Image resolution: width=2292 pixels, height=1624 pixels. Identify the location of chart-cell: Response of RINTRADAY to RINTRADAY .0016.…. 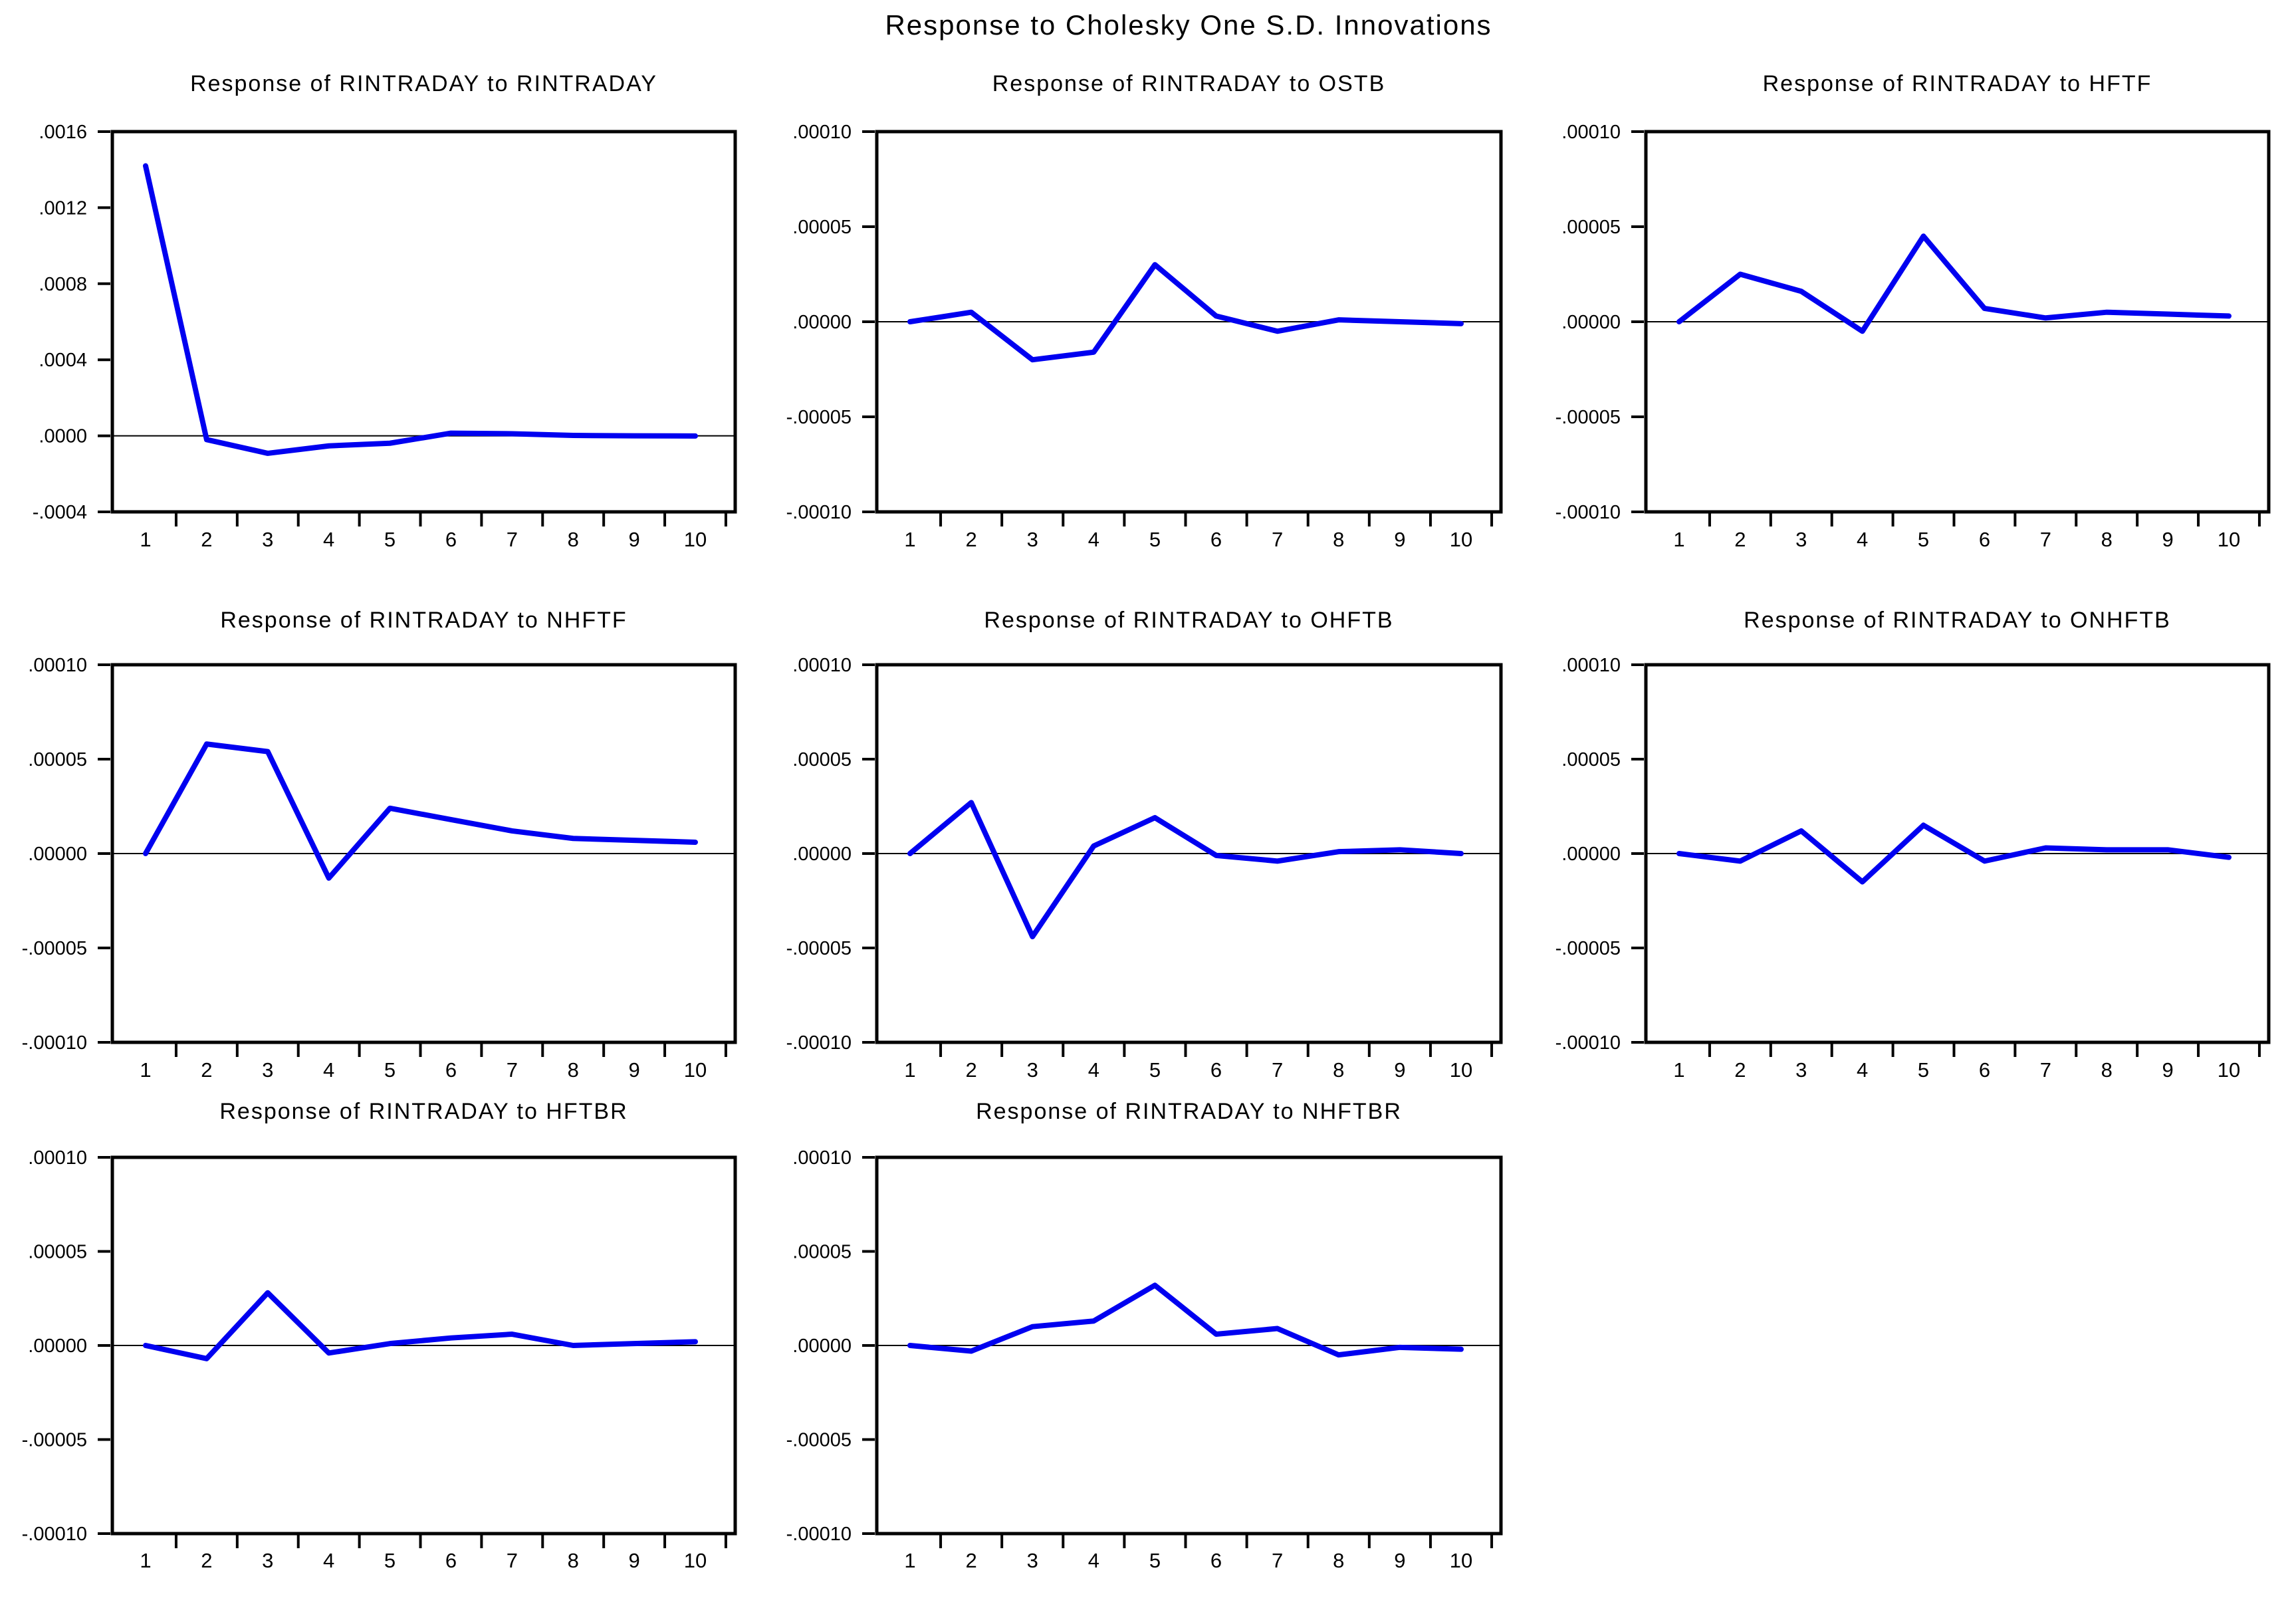
(385, 311).